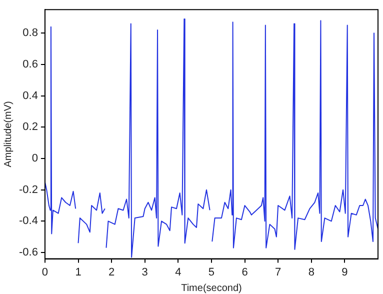  I want to click on y-tick-label: -0.4, so click(28, 221).